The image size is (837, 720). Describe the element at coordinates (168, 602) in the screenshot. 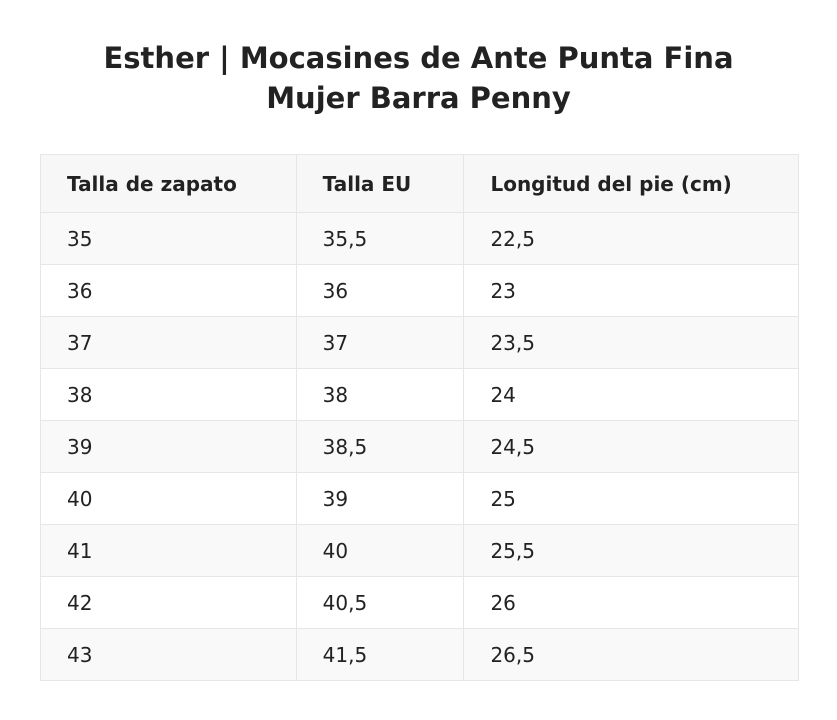

I see `table-cell: 42` at that location.